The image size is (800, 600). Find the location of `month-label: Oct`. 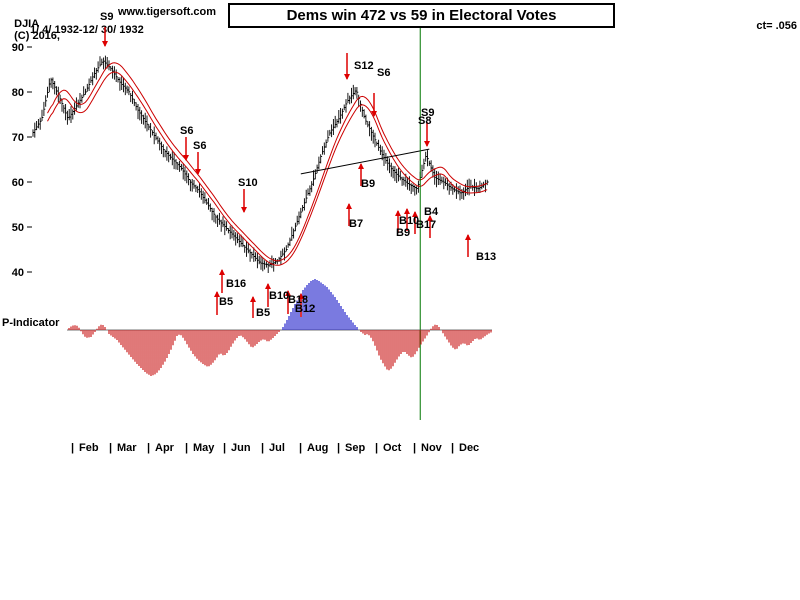

month-label: Oct is located at coordinates (392, 448).